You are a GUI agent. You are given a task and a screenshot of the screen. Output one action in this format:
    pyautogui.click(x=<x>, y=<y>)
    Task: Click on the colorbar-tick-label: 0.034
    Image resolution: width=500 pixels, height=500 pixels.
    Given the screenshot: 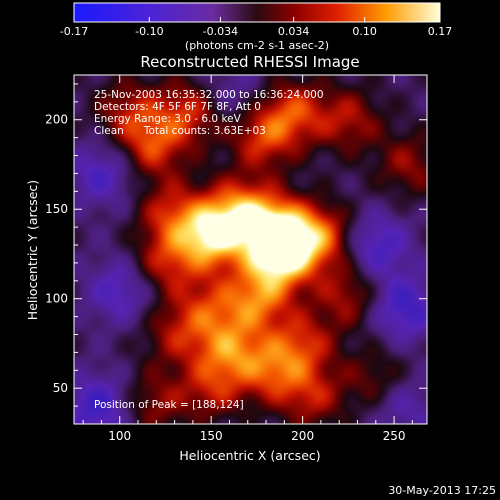 What is the action you would take?
    pyautogui.click(x=294, y=31)
    